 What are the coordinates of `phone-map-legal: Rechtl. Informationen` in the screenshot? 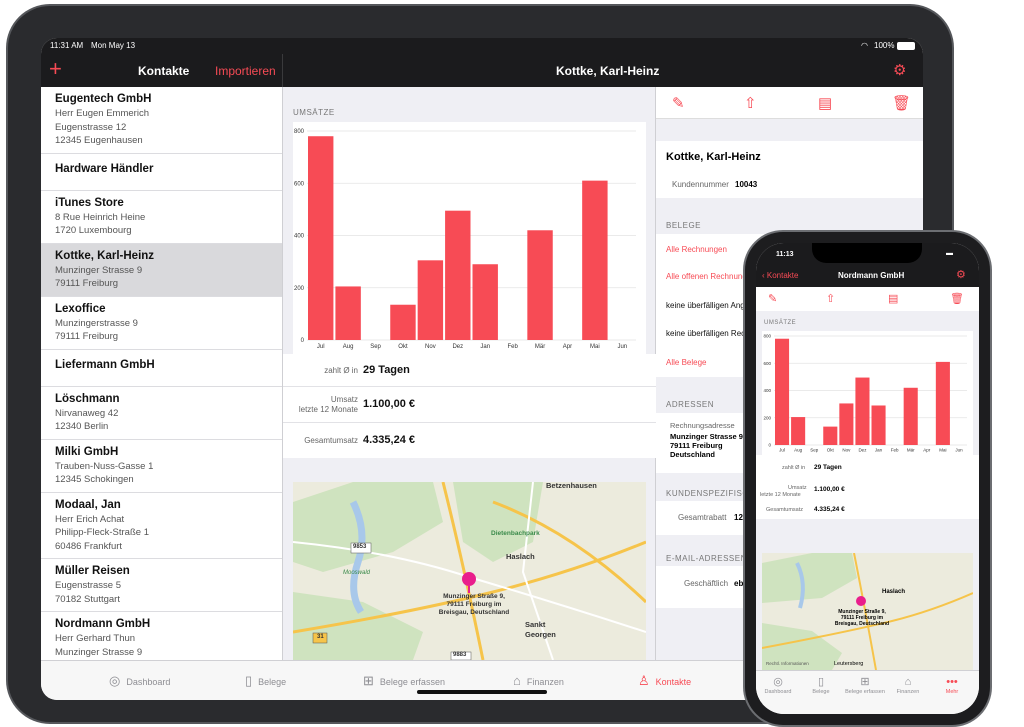 It's located at (787, 663).